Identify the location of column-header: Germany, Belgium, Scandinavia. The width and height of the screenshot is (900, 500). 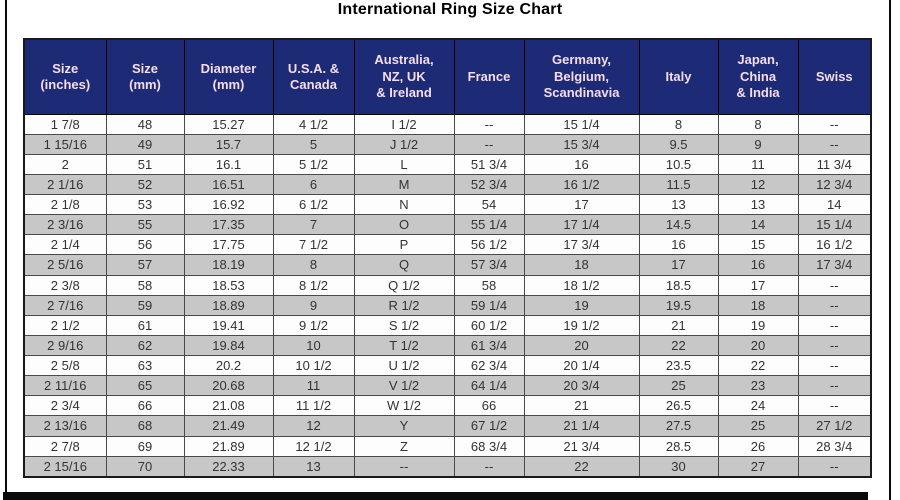
(581, 76).